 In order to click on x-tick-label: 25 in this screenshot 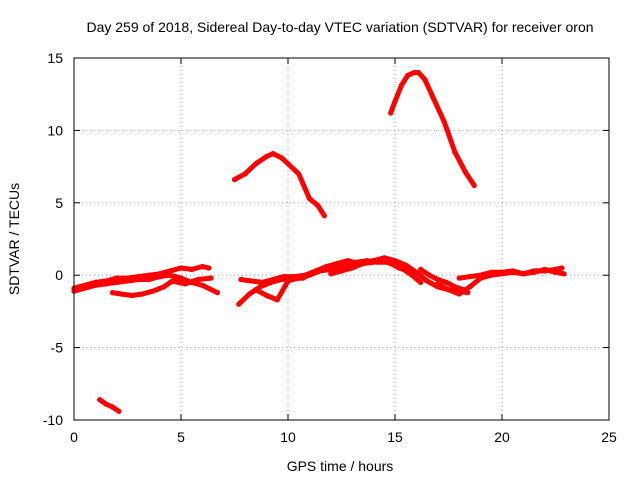, I will do `click(609, 437)`.